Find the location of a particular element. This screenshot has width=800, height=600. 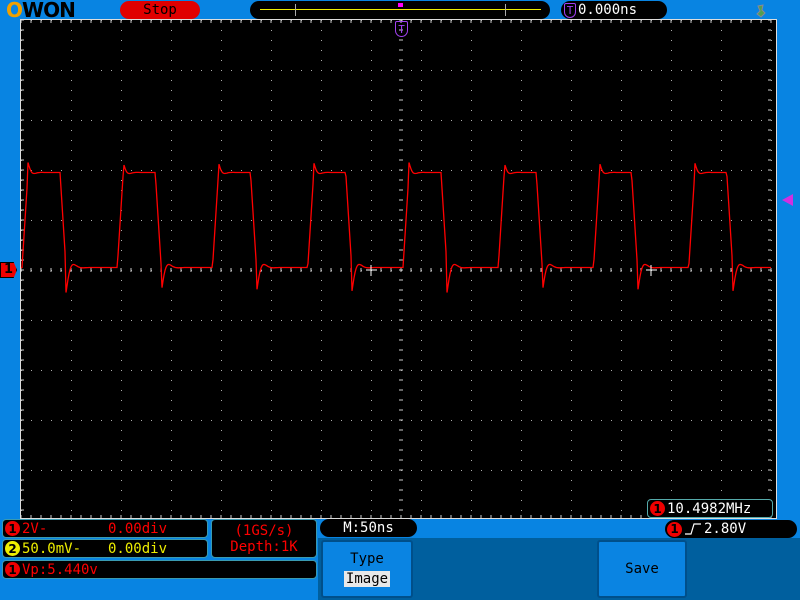

horizontal-position-bar is located at coordinates (400, 10).